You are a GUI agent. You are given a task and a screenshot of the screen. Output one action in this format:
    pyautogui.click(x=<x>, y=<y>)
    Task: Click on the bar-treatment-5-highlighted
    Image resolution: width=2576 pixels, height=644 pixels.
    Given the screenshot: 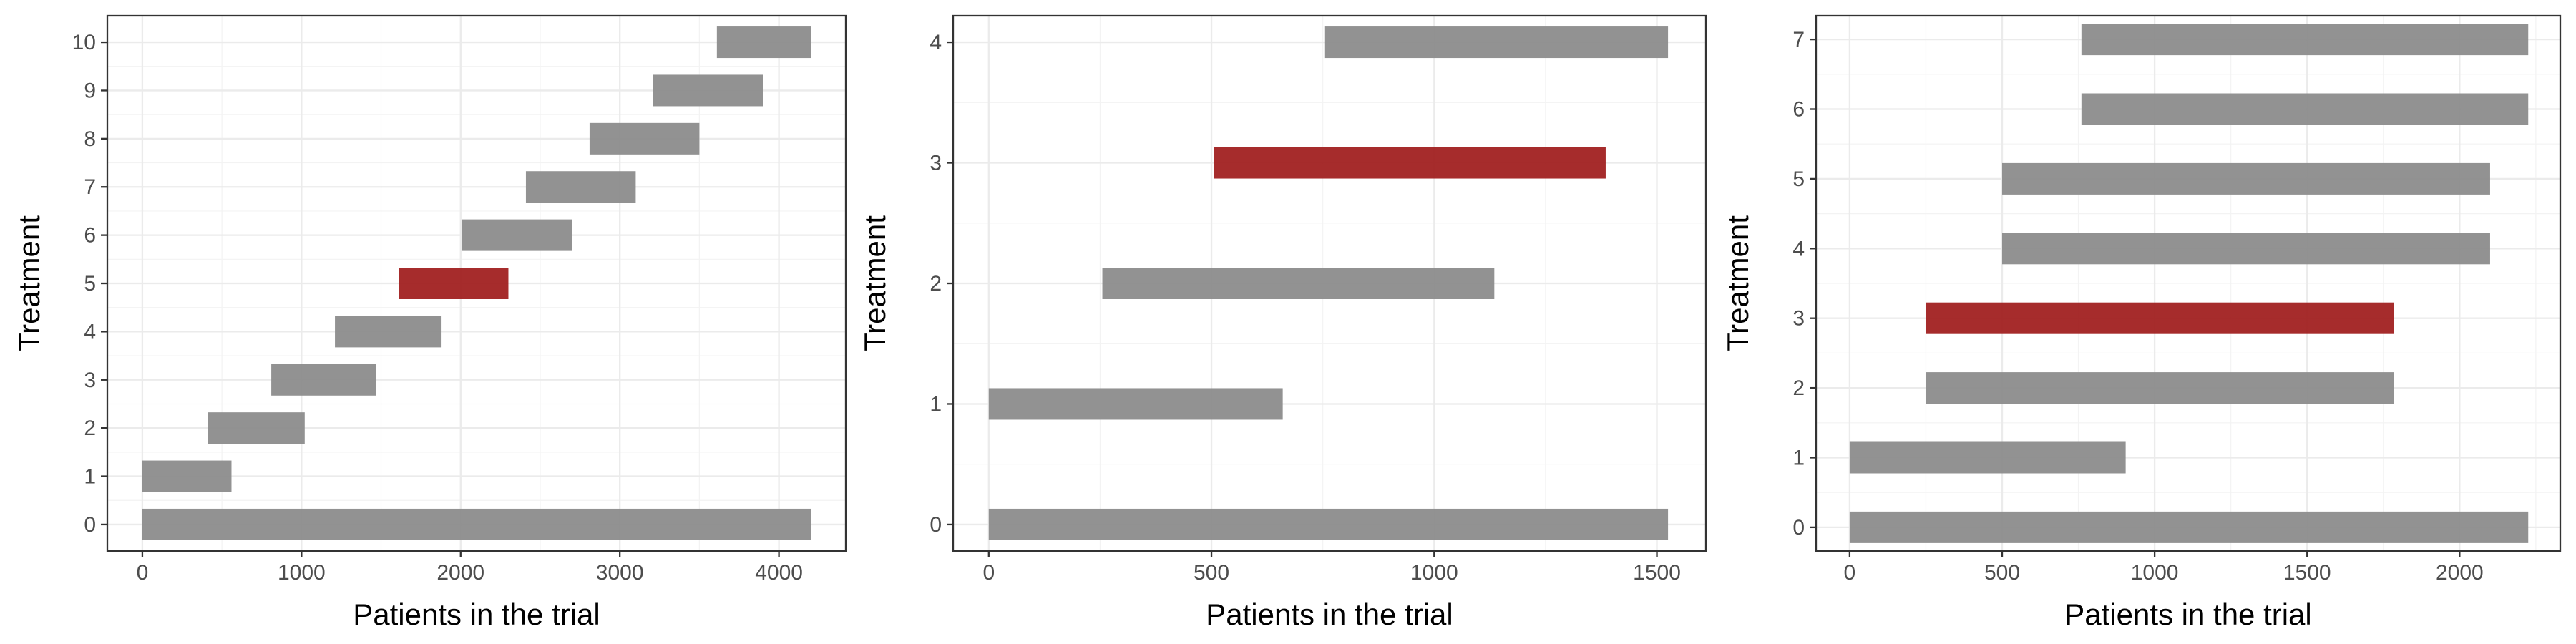 What is the action you would take?
    pyautogui.click(x=454, y=283)
    